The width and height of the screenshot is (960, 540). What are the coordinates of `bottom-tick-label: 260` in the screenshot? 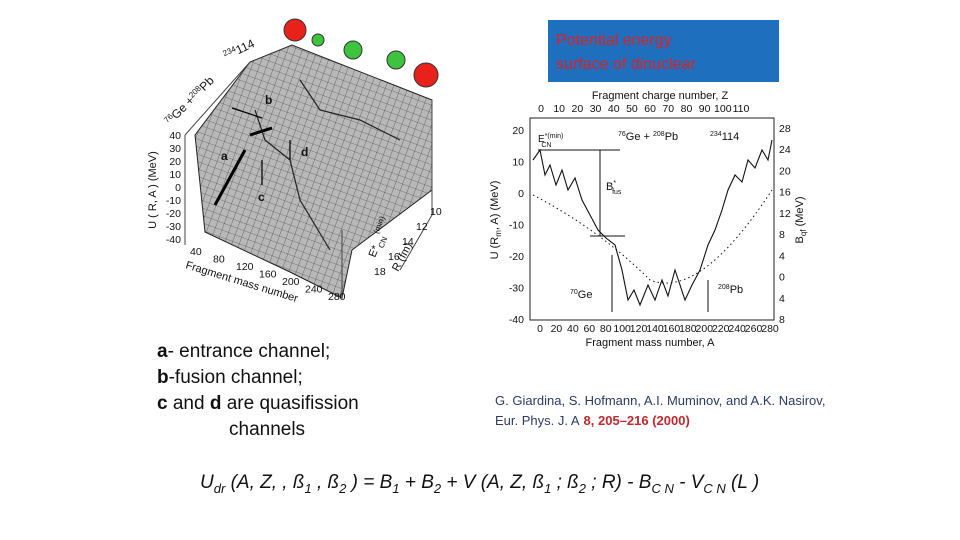 It's located at (754, 329).